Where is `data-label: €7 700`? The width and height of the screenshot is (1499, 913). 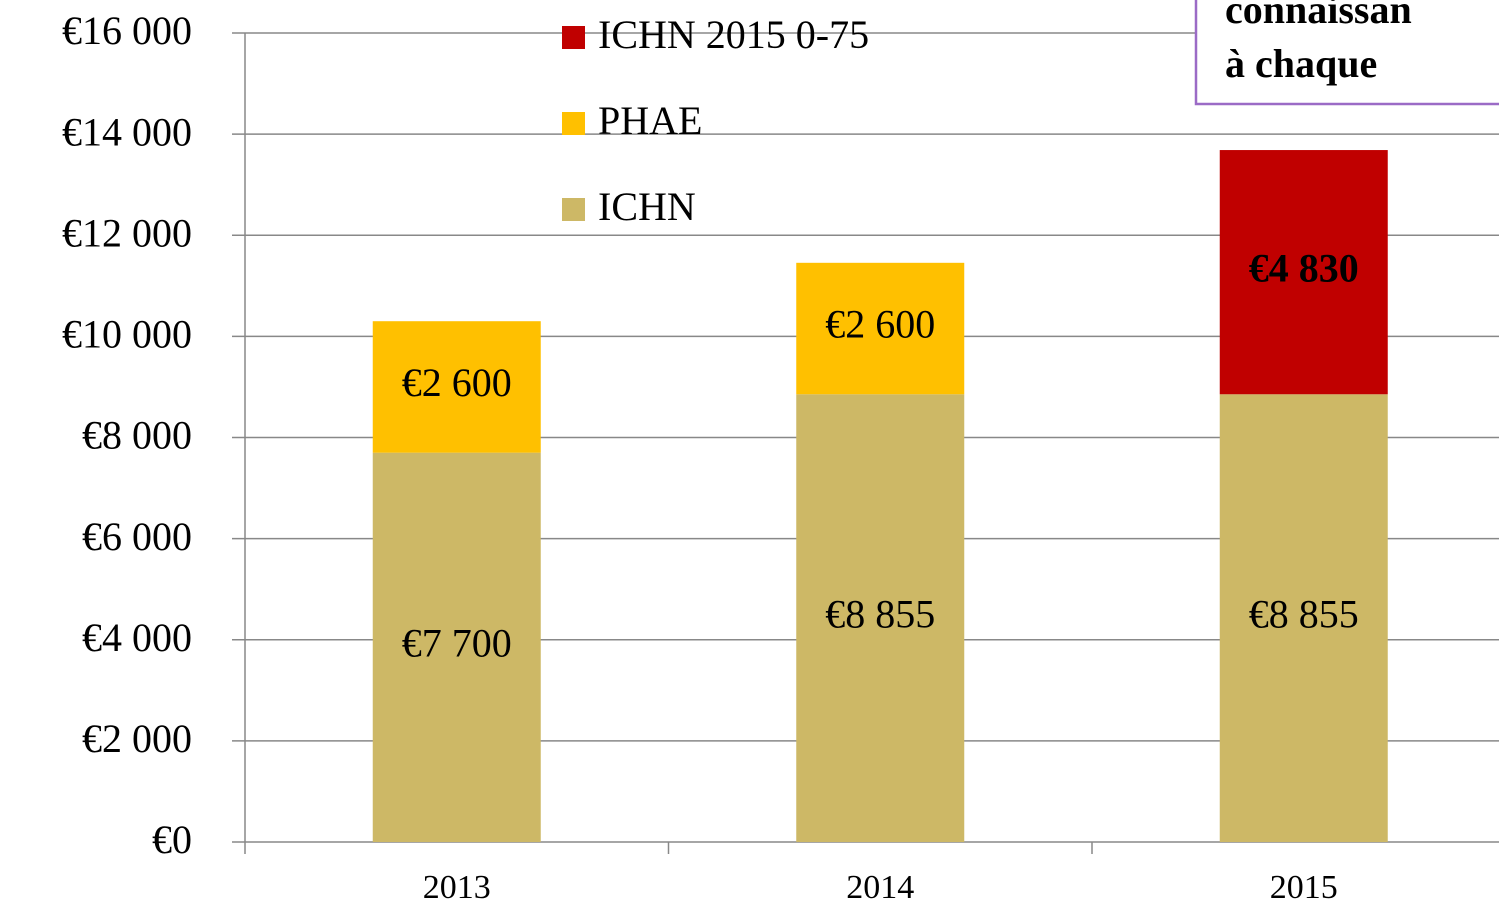 data-label: €7 700 is located at coordinates (457, 643).